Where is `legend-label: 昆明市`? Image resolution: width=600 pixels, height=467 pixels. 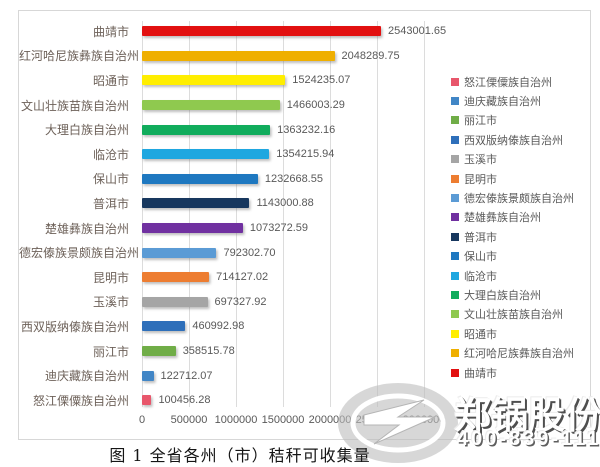 legend-label: 昆明市 is located at coordinates (480, 179).